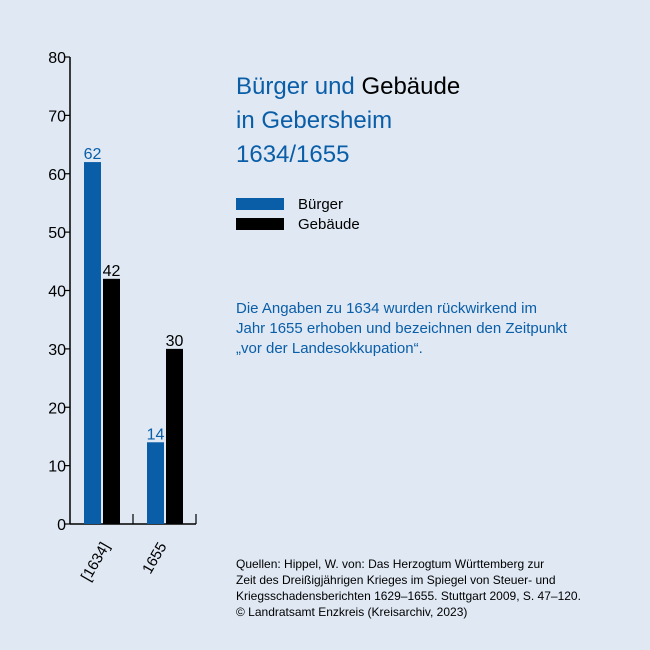 The image size is (650, 650). I want to click on y-tick-label-80: 80, so click(57, 58).